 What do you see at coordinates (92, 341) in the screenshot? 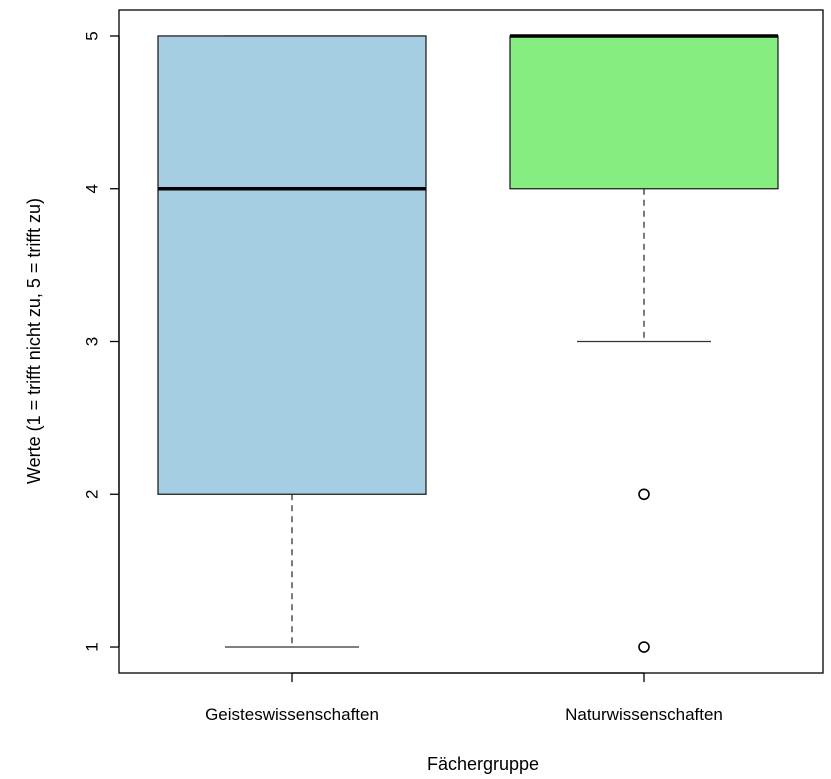
I see `y-tick-label: 3` at bounding box center [92, 341].